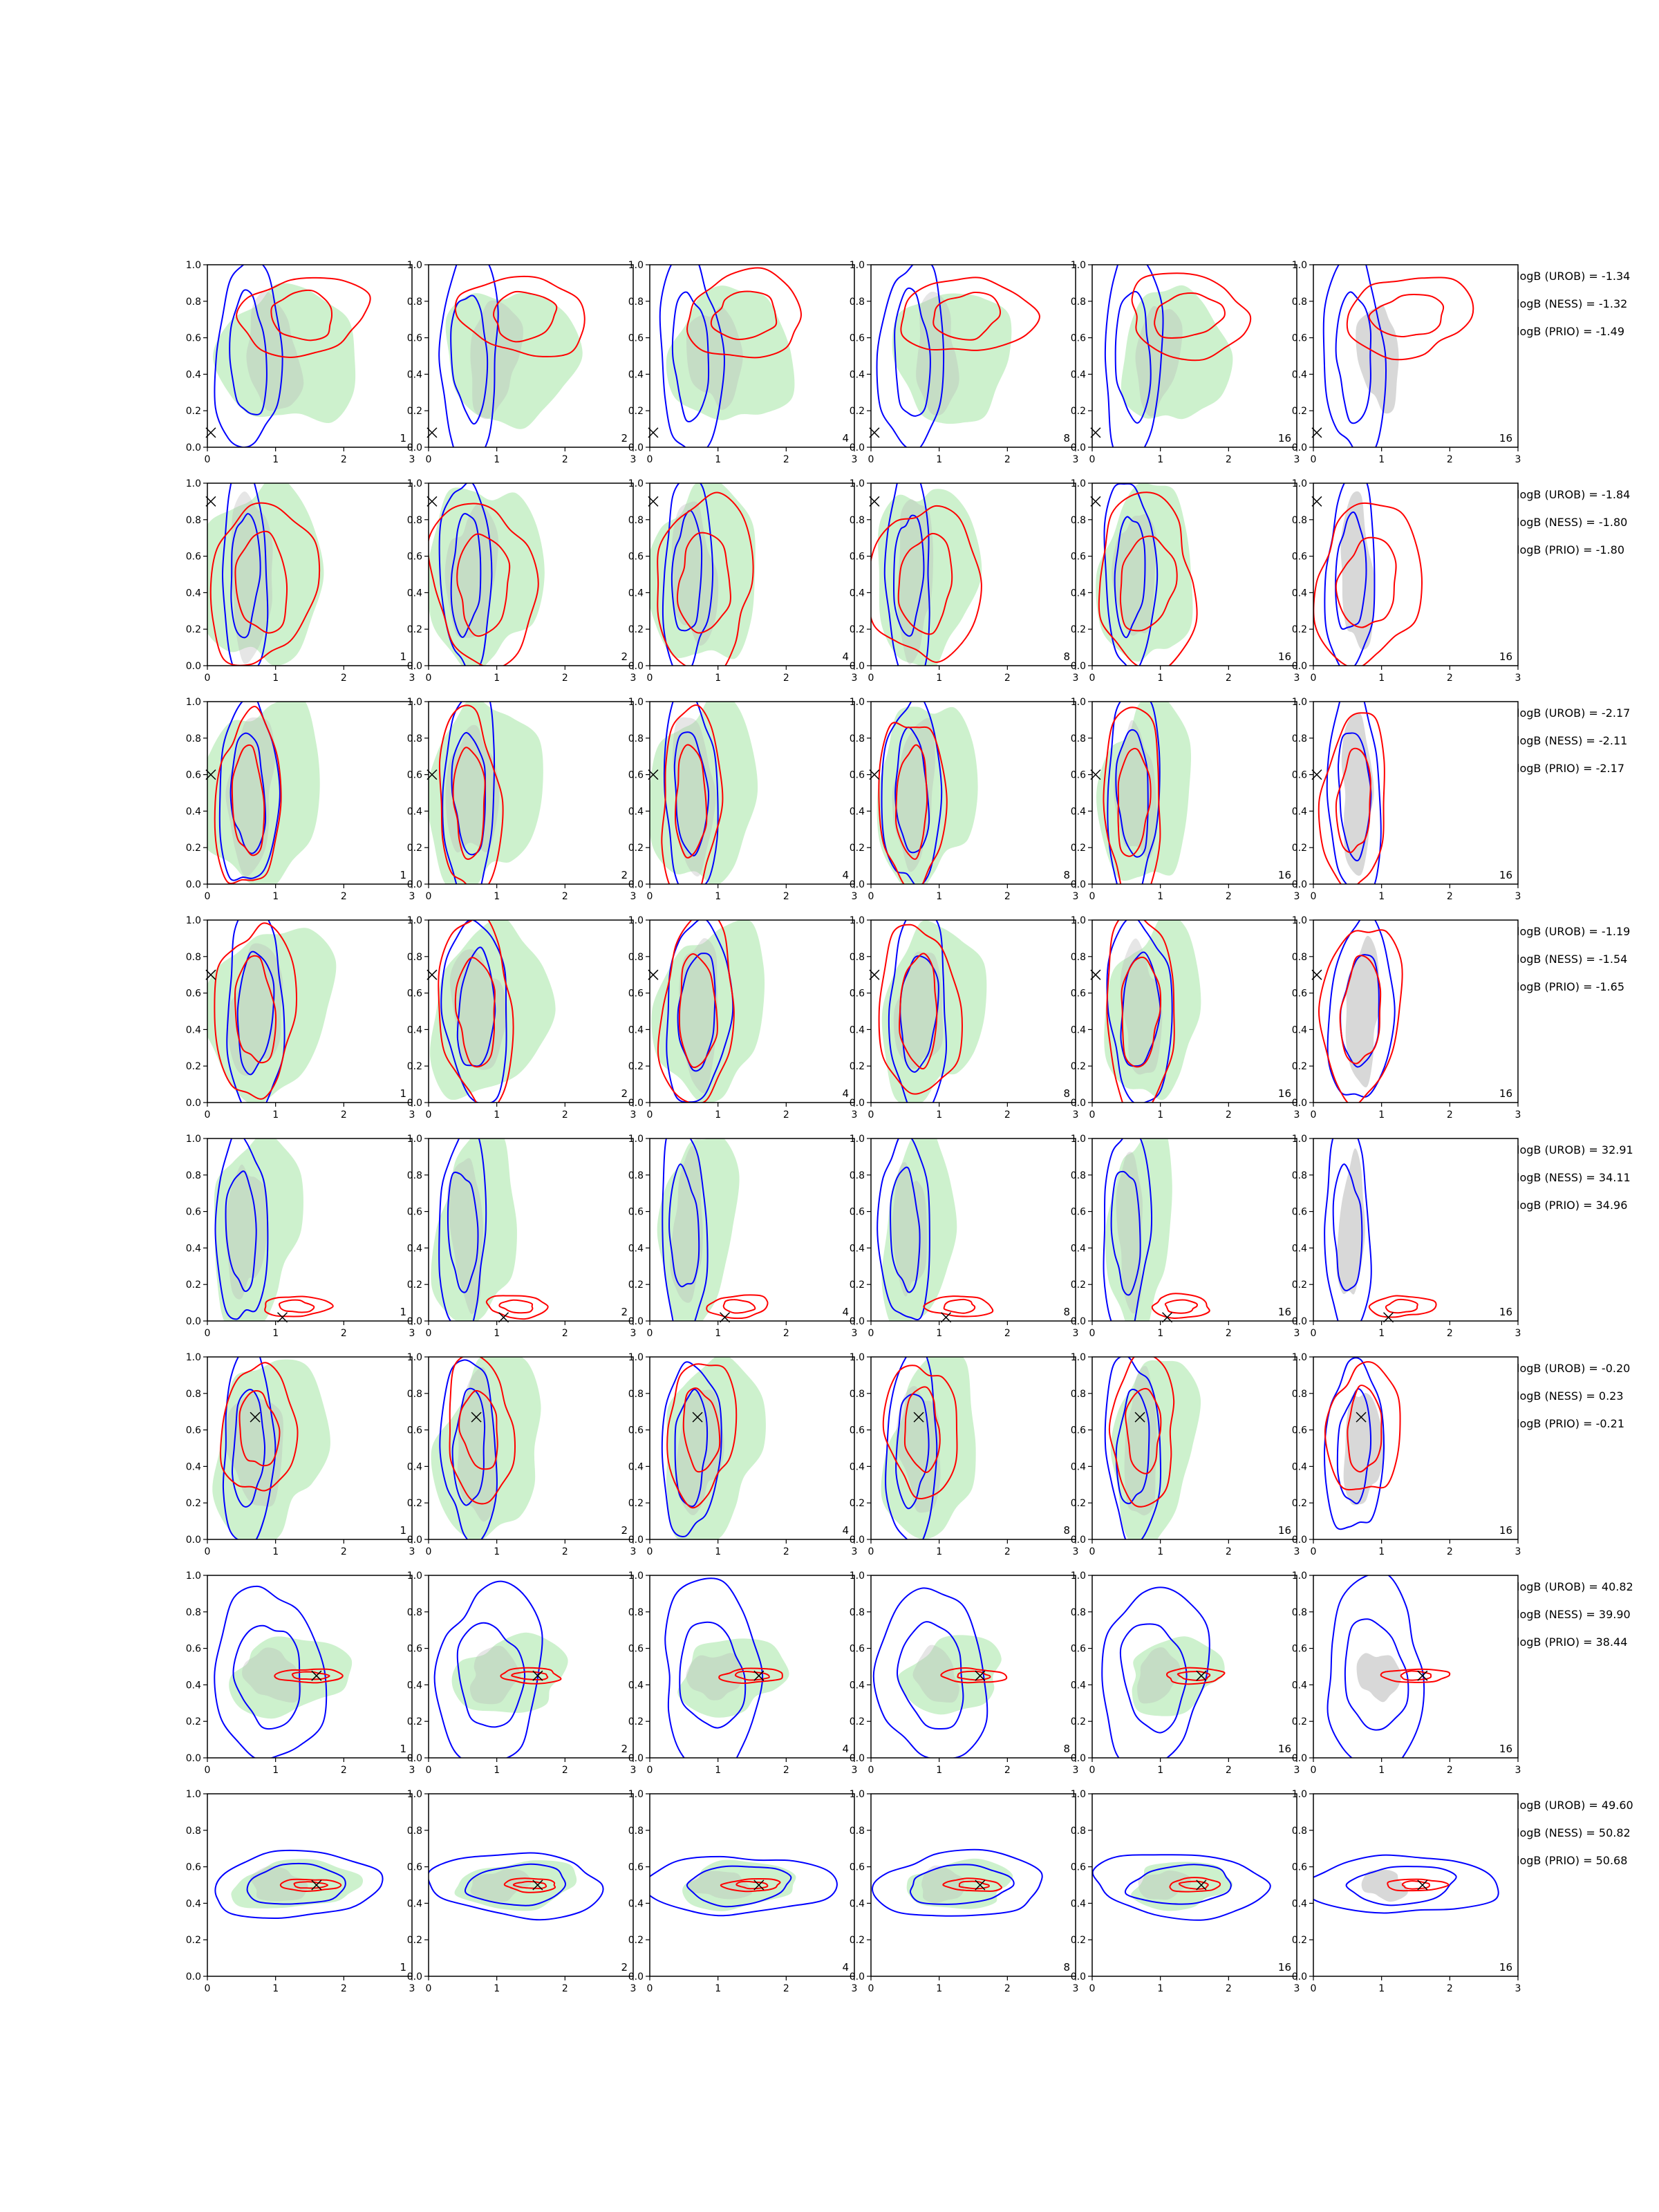 The height and width of the screenshot is (2212, 1659). Describe the element at coordinates (1572, 303) in the screenshot. I see `logb-label: logB (NESS) = -1.32` at that location.